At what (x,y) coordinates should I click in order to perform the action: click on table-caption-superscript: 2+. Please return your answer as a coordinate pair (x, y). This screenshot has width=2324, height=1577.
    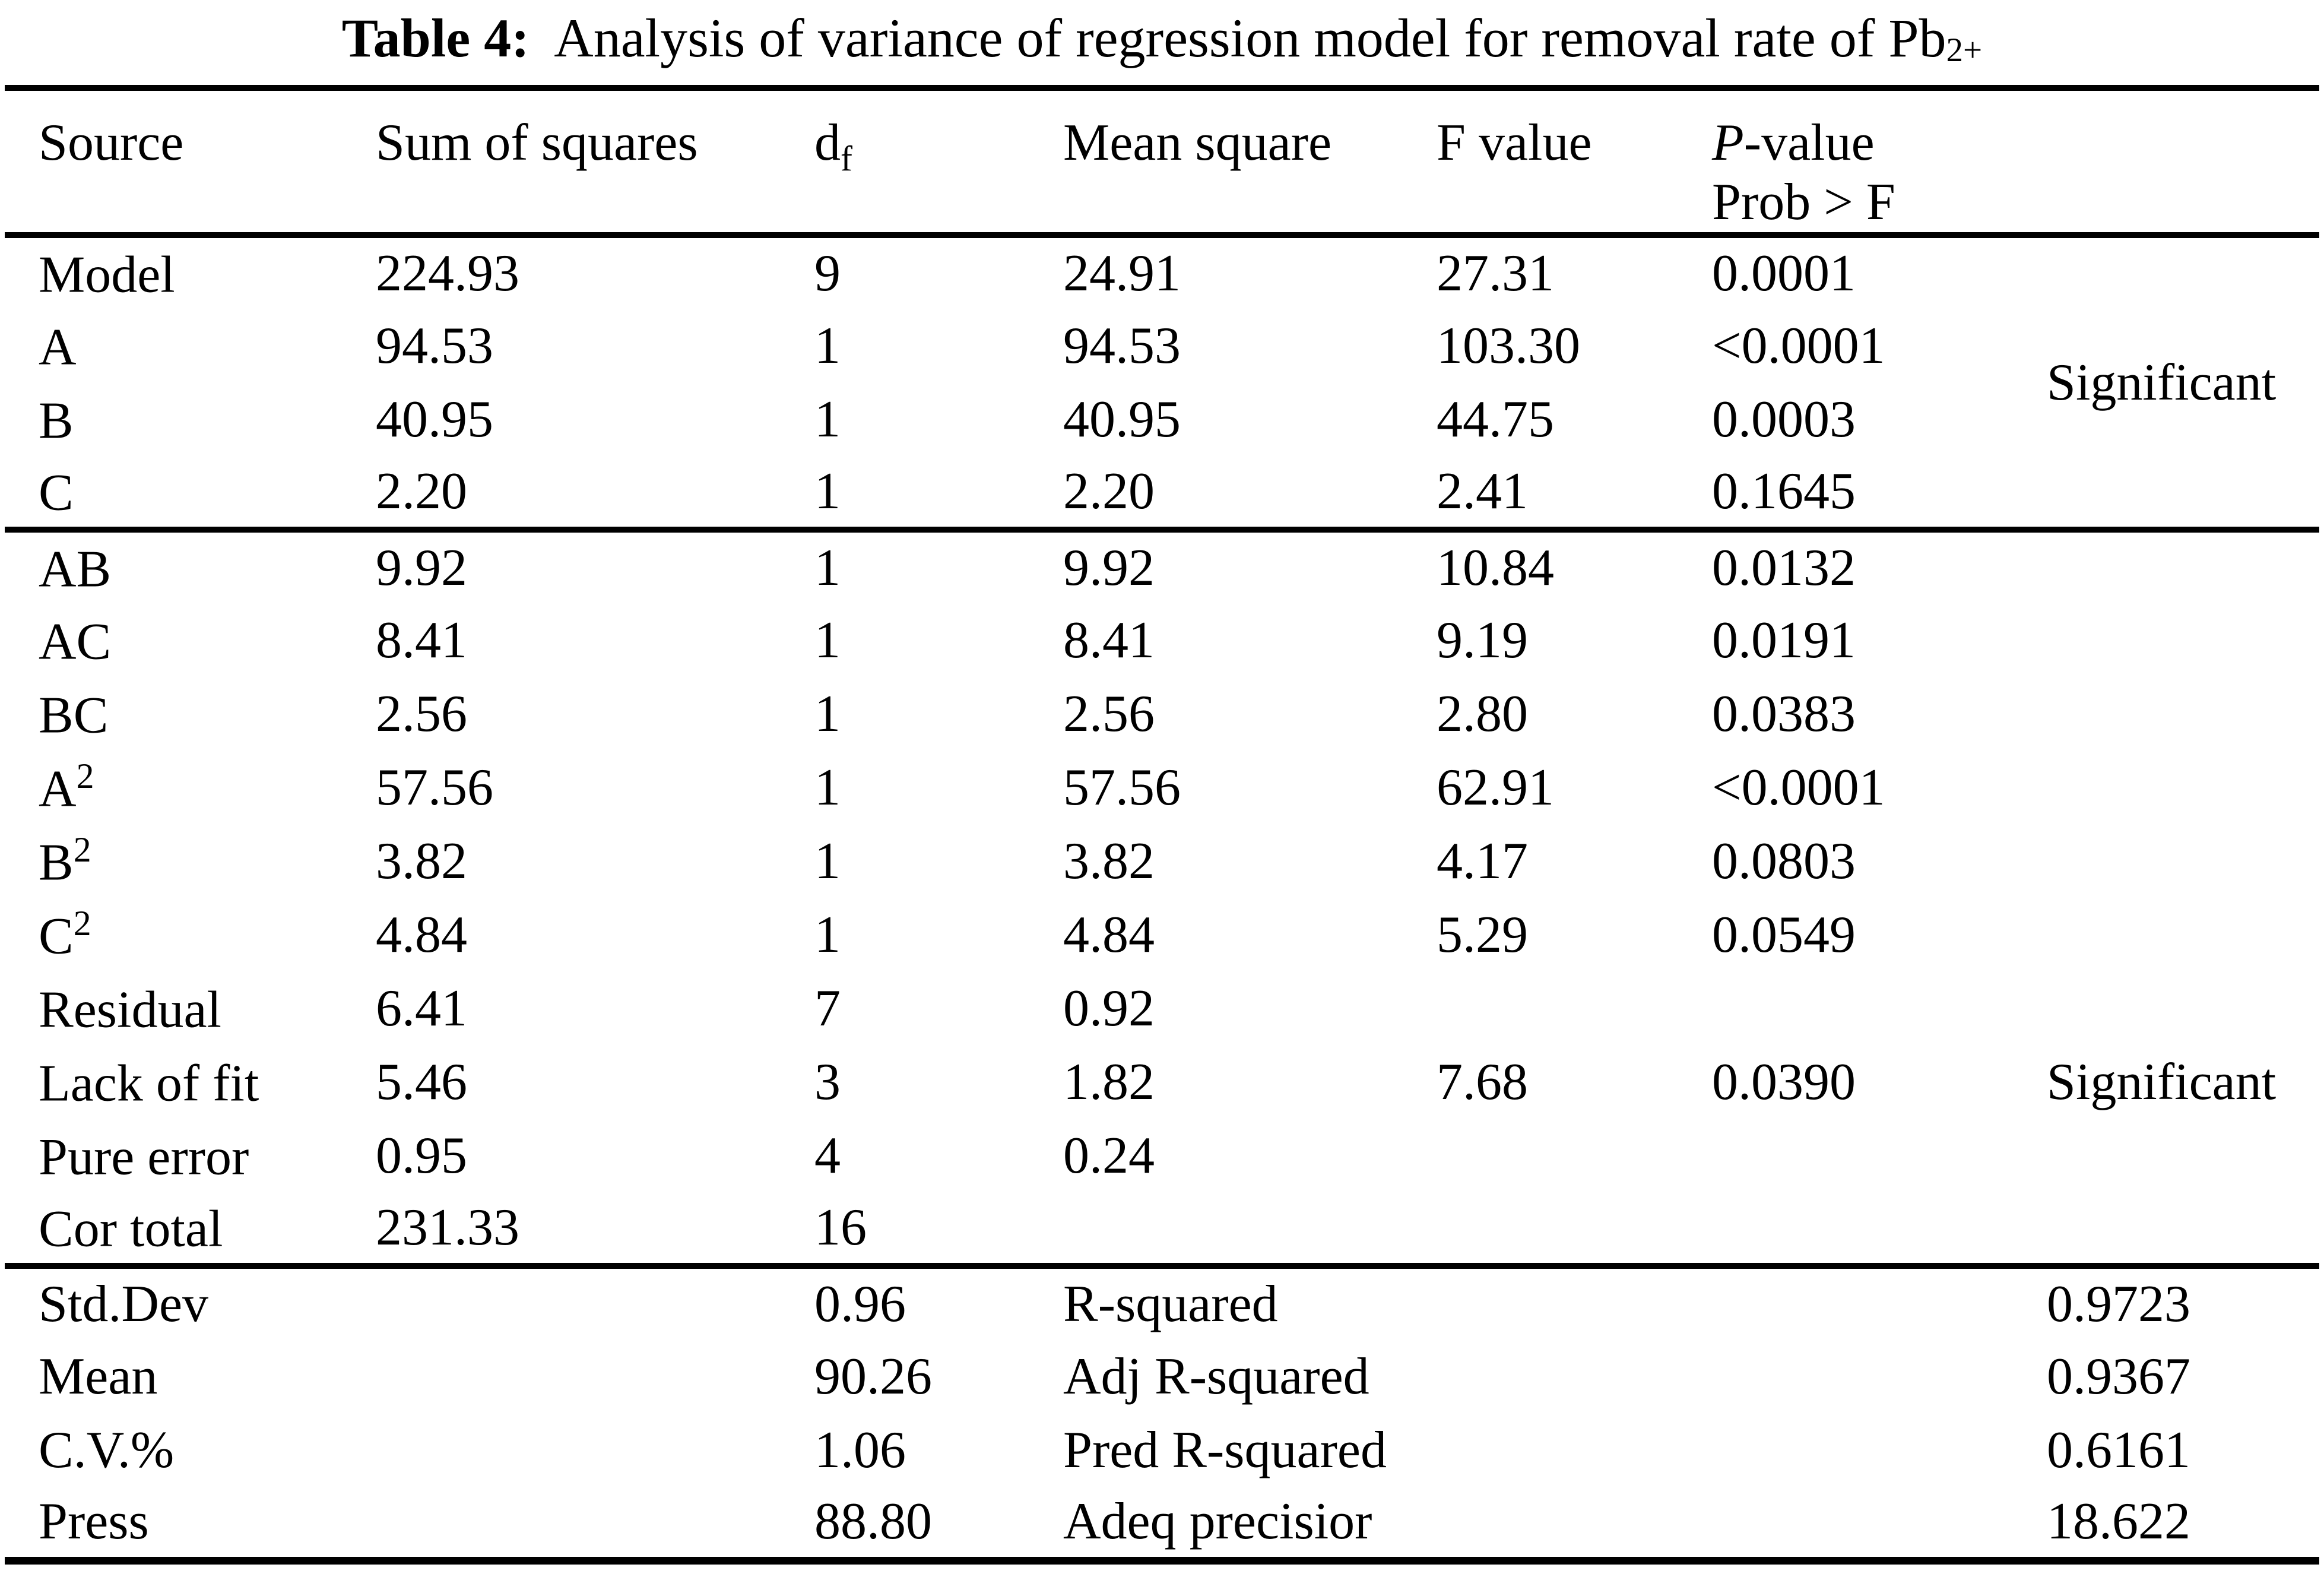
    Looking at the image, I should click on (1964, 50).